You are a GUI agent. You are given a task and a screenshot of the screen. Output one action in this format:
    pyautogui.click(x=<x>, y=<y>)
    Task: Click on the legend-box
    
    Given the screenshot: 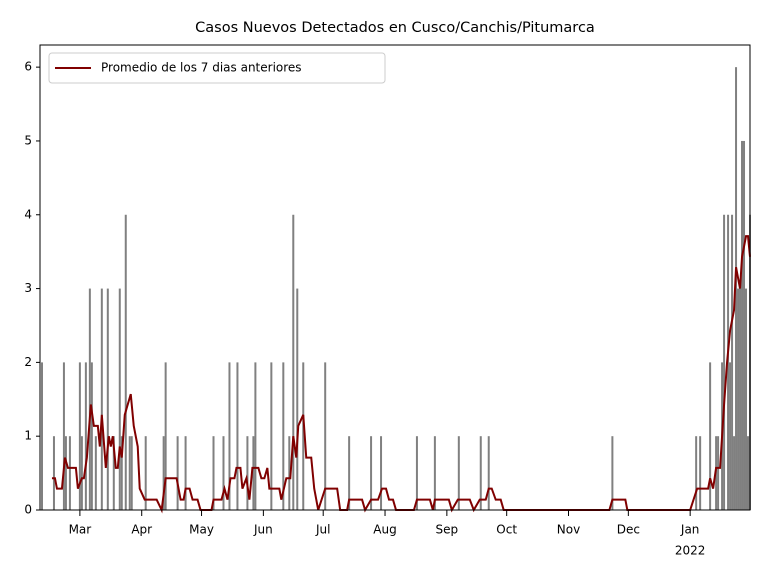 What is the action you would take?
    pyautogui.click(x=217, y=68)
    